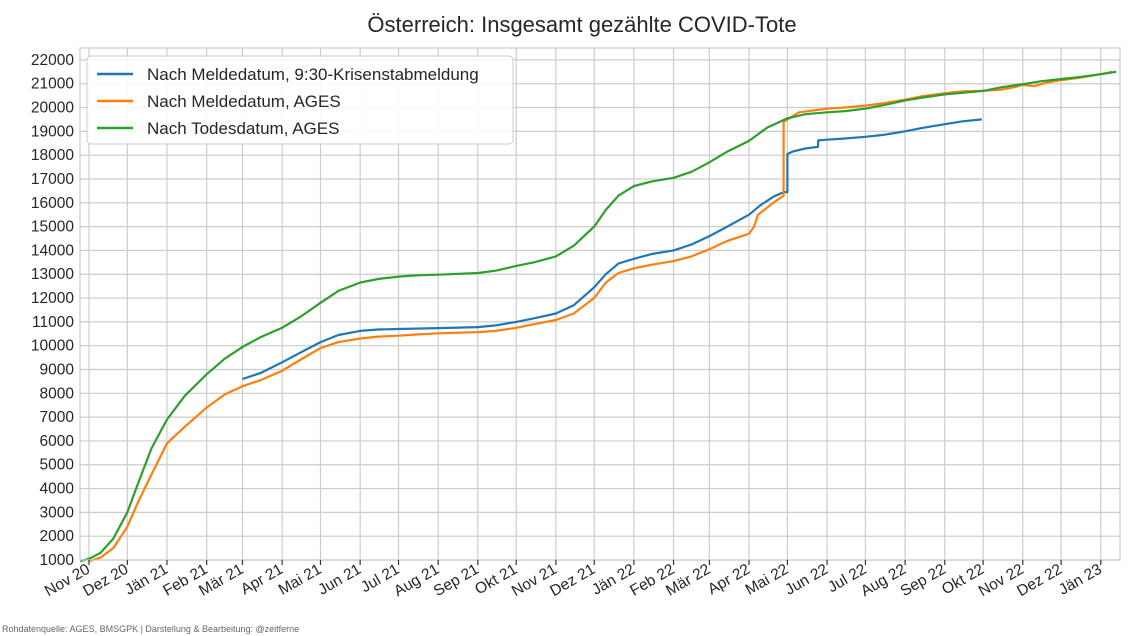 The image size is (1132, 636). Describe the element at coordinates (57, 512) in the screenshot. I see `y-tick-label: 3000` at that location.